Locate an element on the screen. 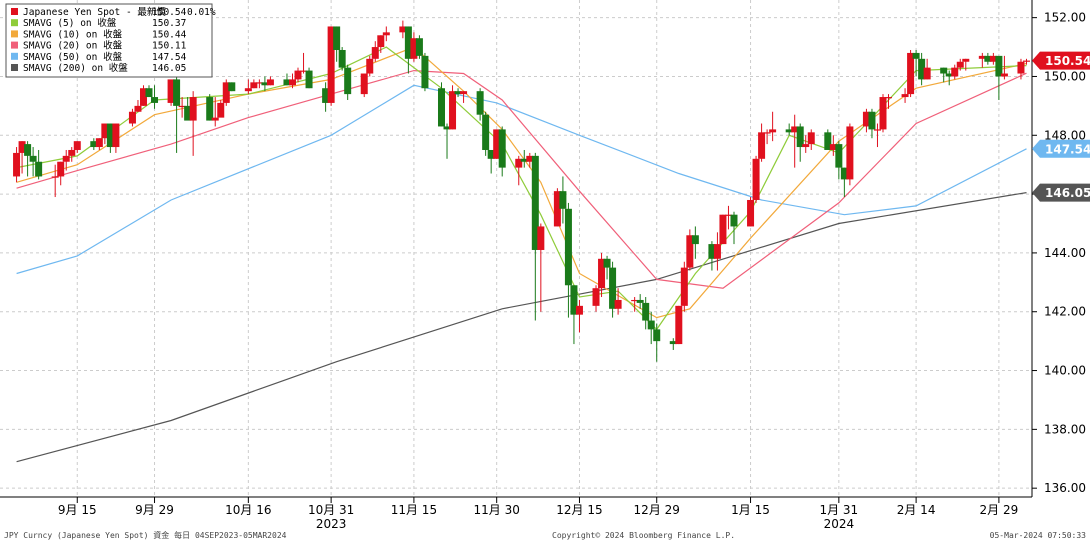  legend-series-value: 150.44 is located at coordinates (169, 34).